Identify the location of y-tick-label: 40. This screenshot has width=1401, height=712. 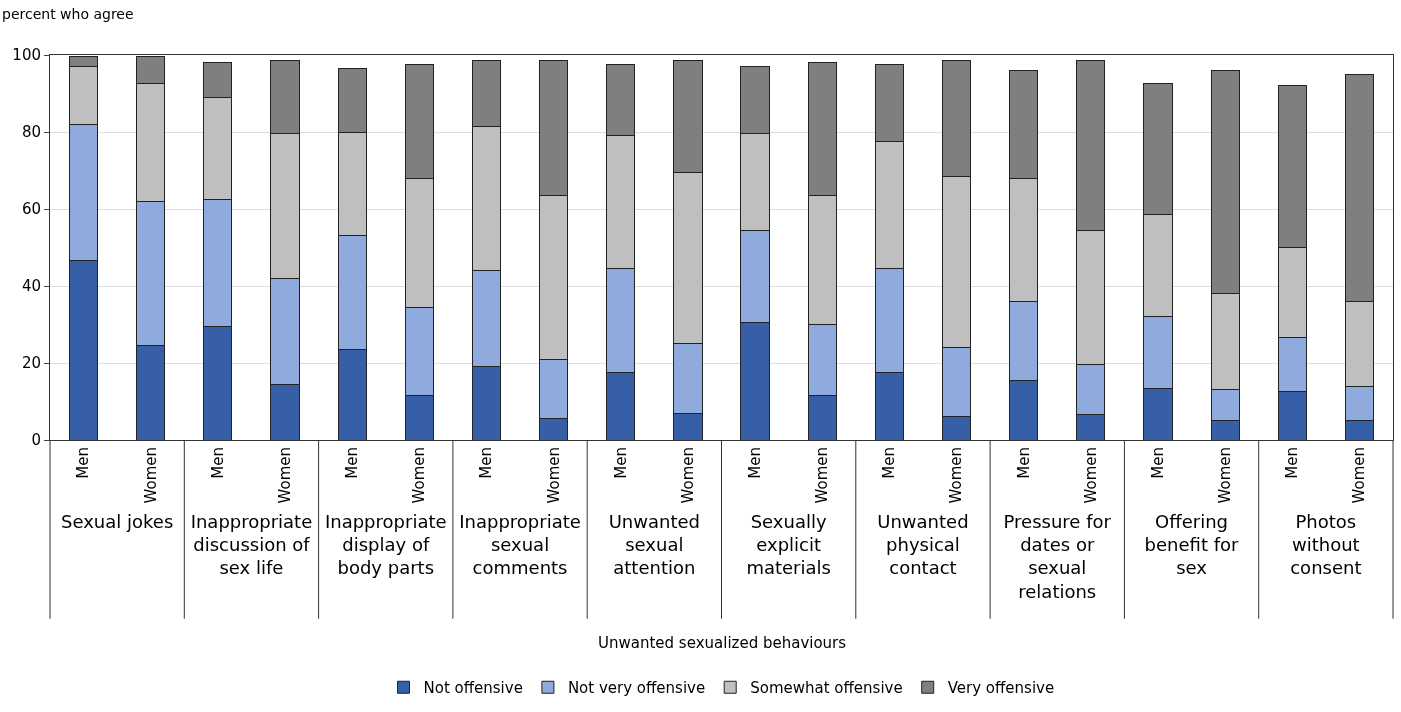
(31, 286).